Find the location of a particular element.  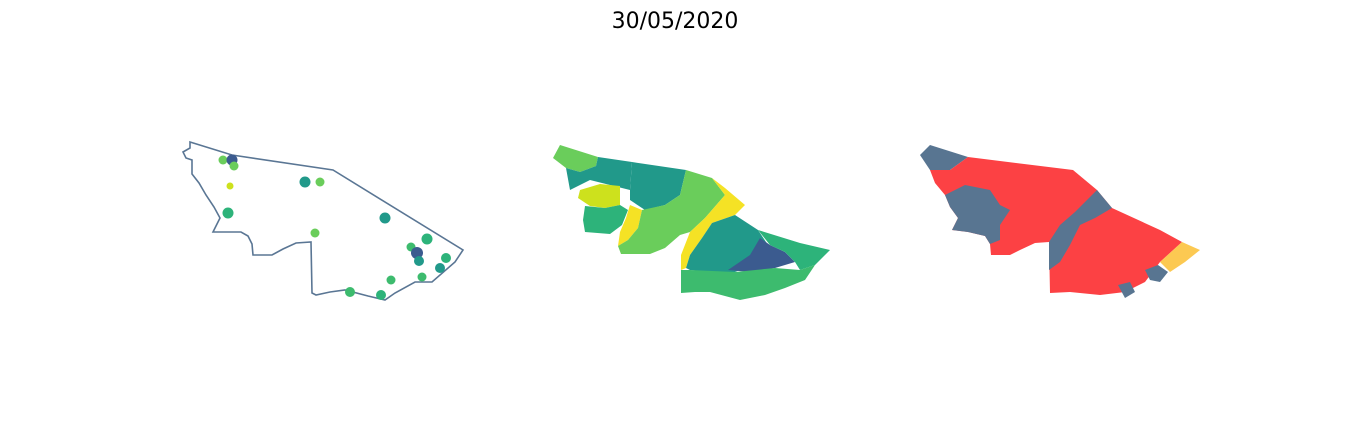

region-west-tip is located at coordinates (575, 158).